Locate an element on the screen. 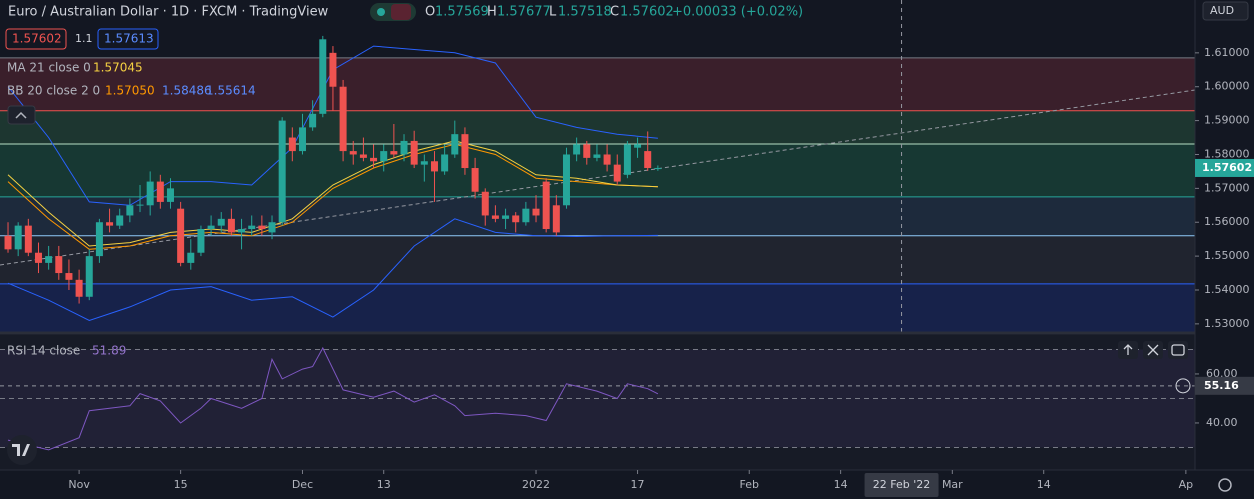 The height and width of the screenshot is (499, 1254). ohlc-value: 1.57602 is located at coordinates (647, 12).